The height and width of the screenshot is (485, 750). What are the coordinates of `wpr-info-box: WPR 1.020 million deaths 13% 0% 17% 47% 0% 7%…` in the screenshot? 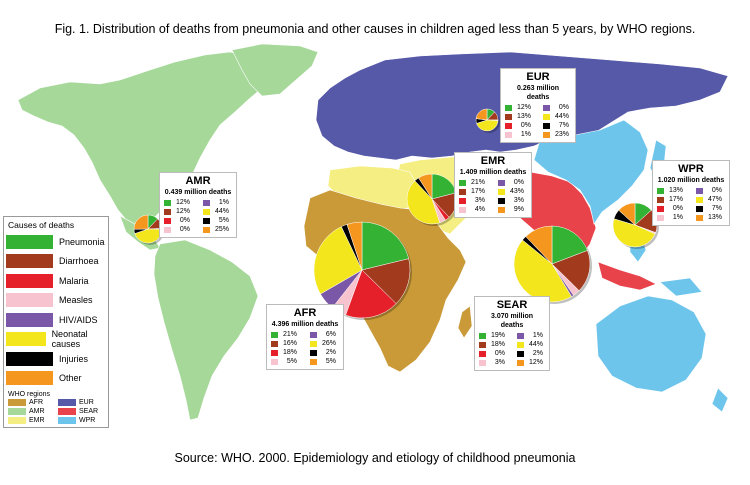 It's located at (691, 193).